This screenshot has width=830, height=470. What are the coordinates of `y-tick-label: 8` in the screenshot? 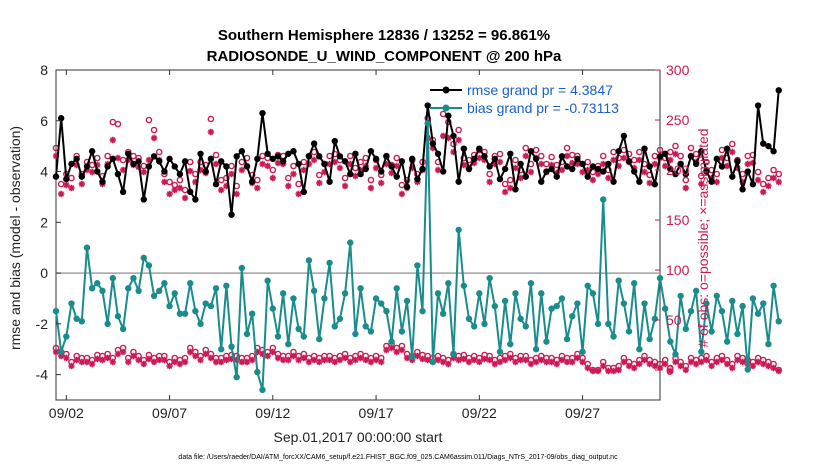 It's located at (44, 70).